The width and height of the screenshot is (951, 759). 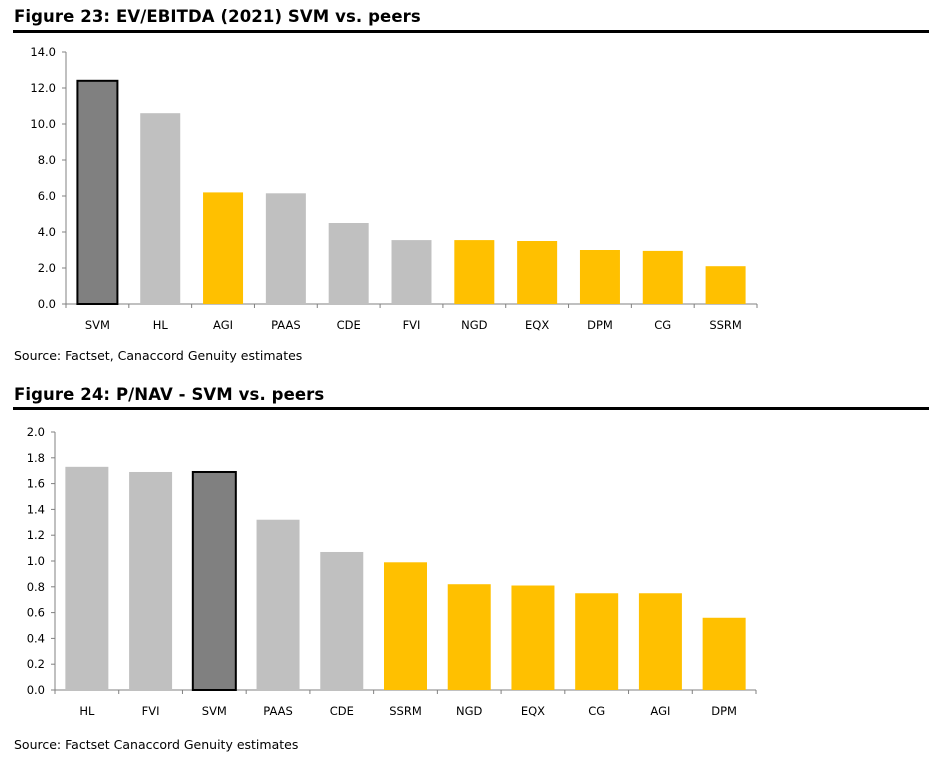 I want to click on y-tick-label: 1.6, so click(x=36, y=484).